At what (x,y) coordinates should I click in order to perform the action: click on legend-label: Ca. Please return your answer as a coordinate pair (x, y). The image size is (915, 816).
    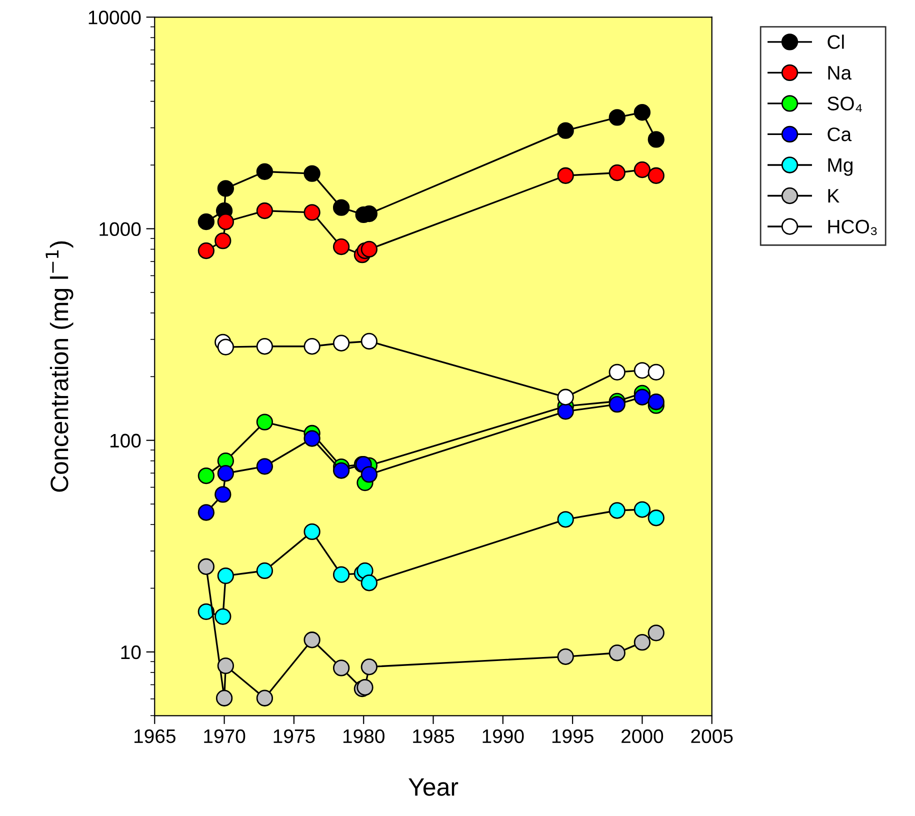
    Looking at the image, I should click on (840, 134).